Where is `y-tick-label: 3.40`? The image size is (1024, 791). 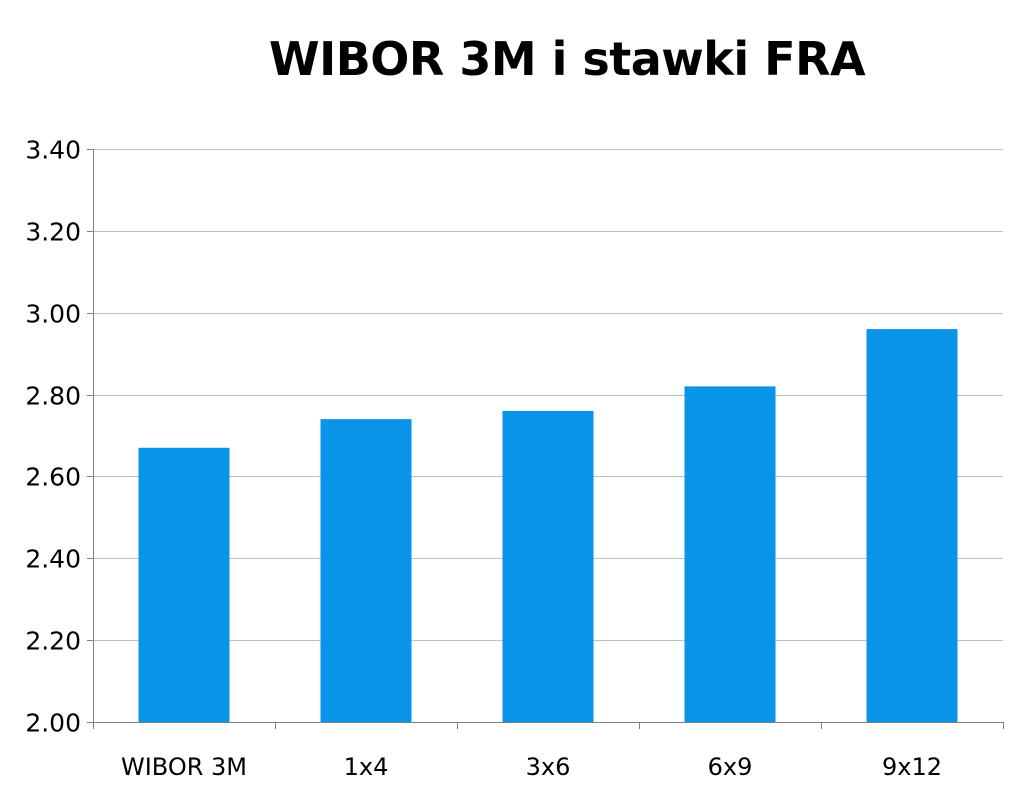
y-tick-label: 3.40 is located at coordinates (53, 150).